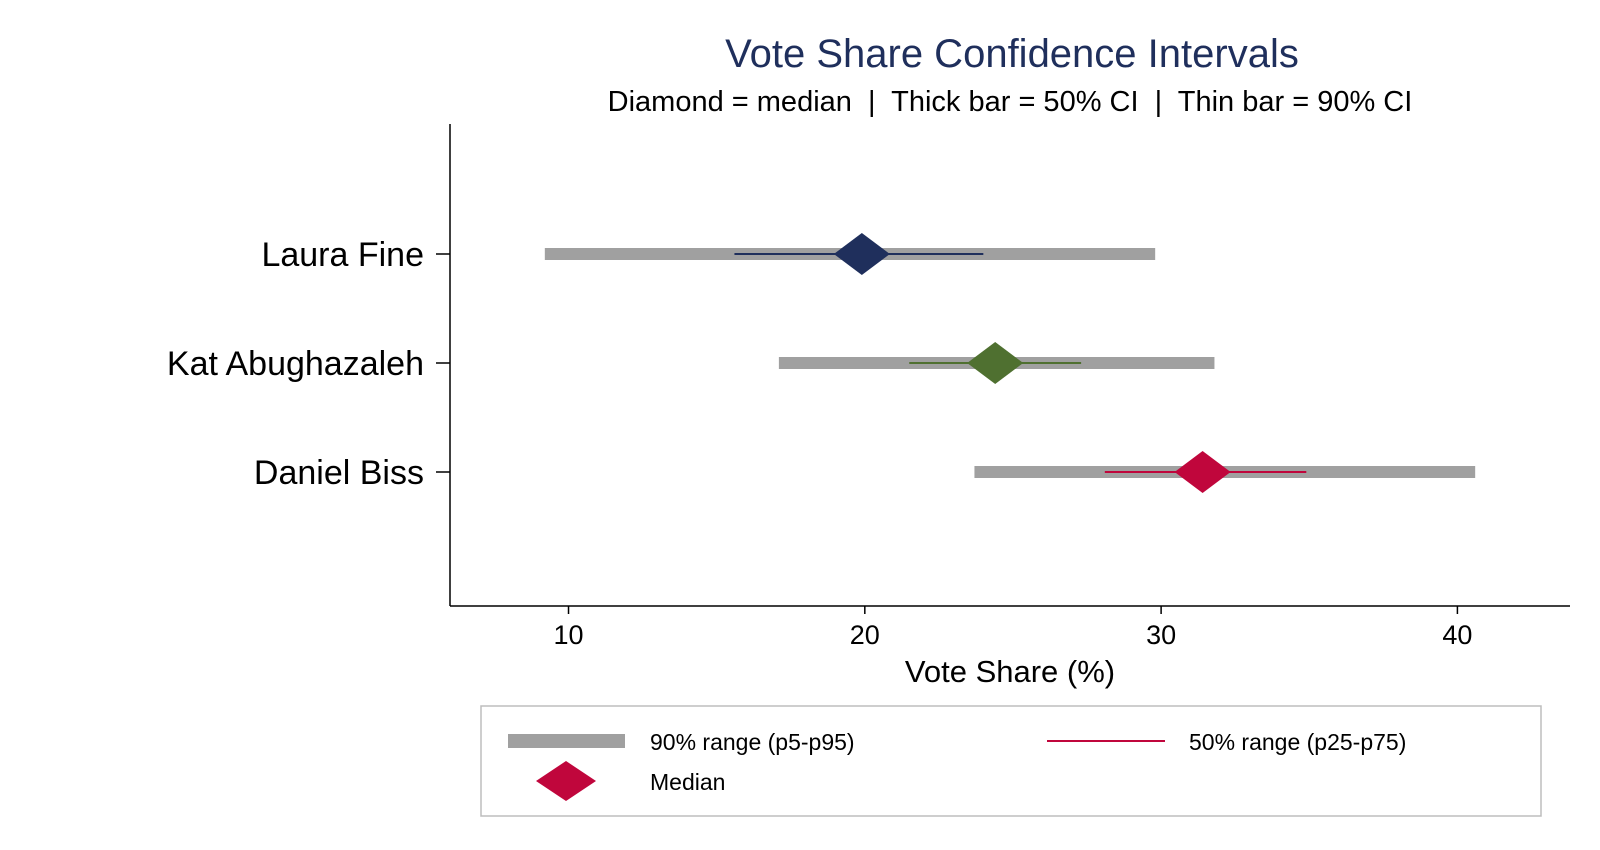 The height and width of the screenshot is (850, 1600). I want to click on legend-box, so click(1011, 761).